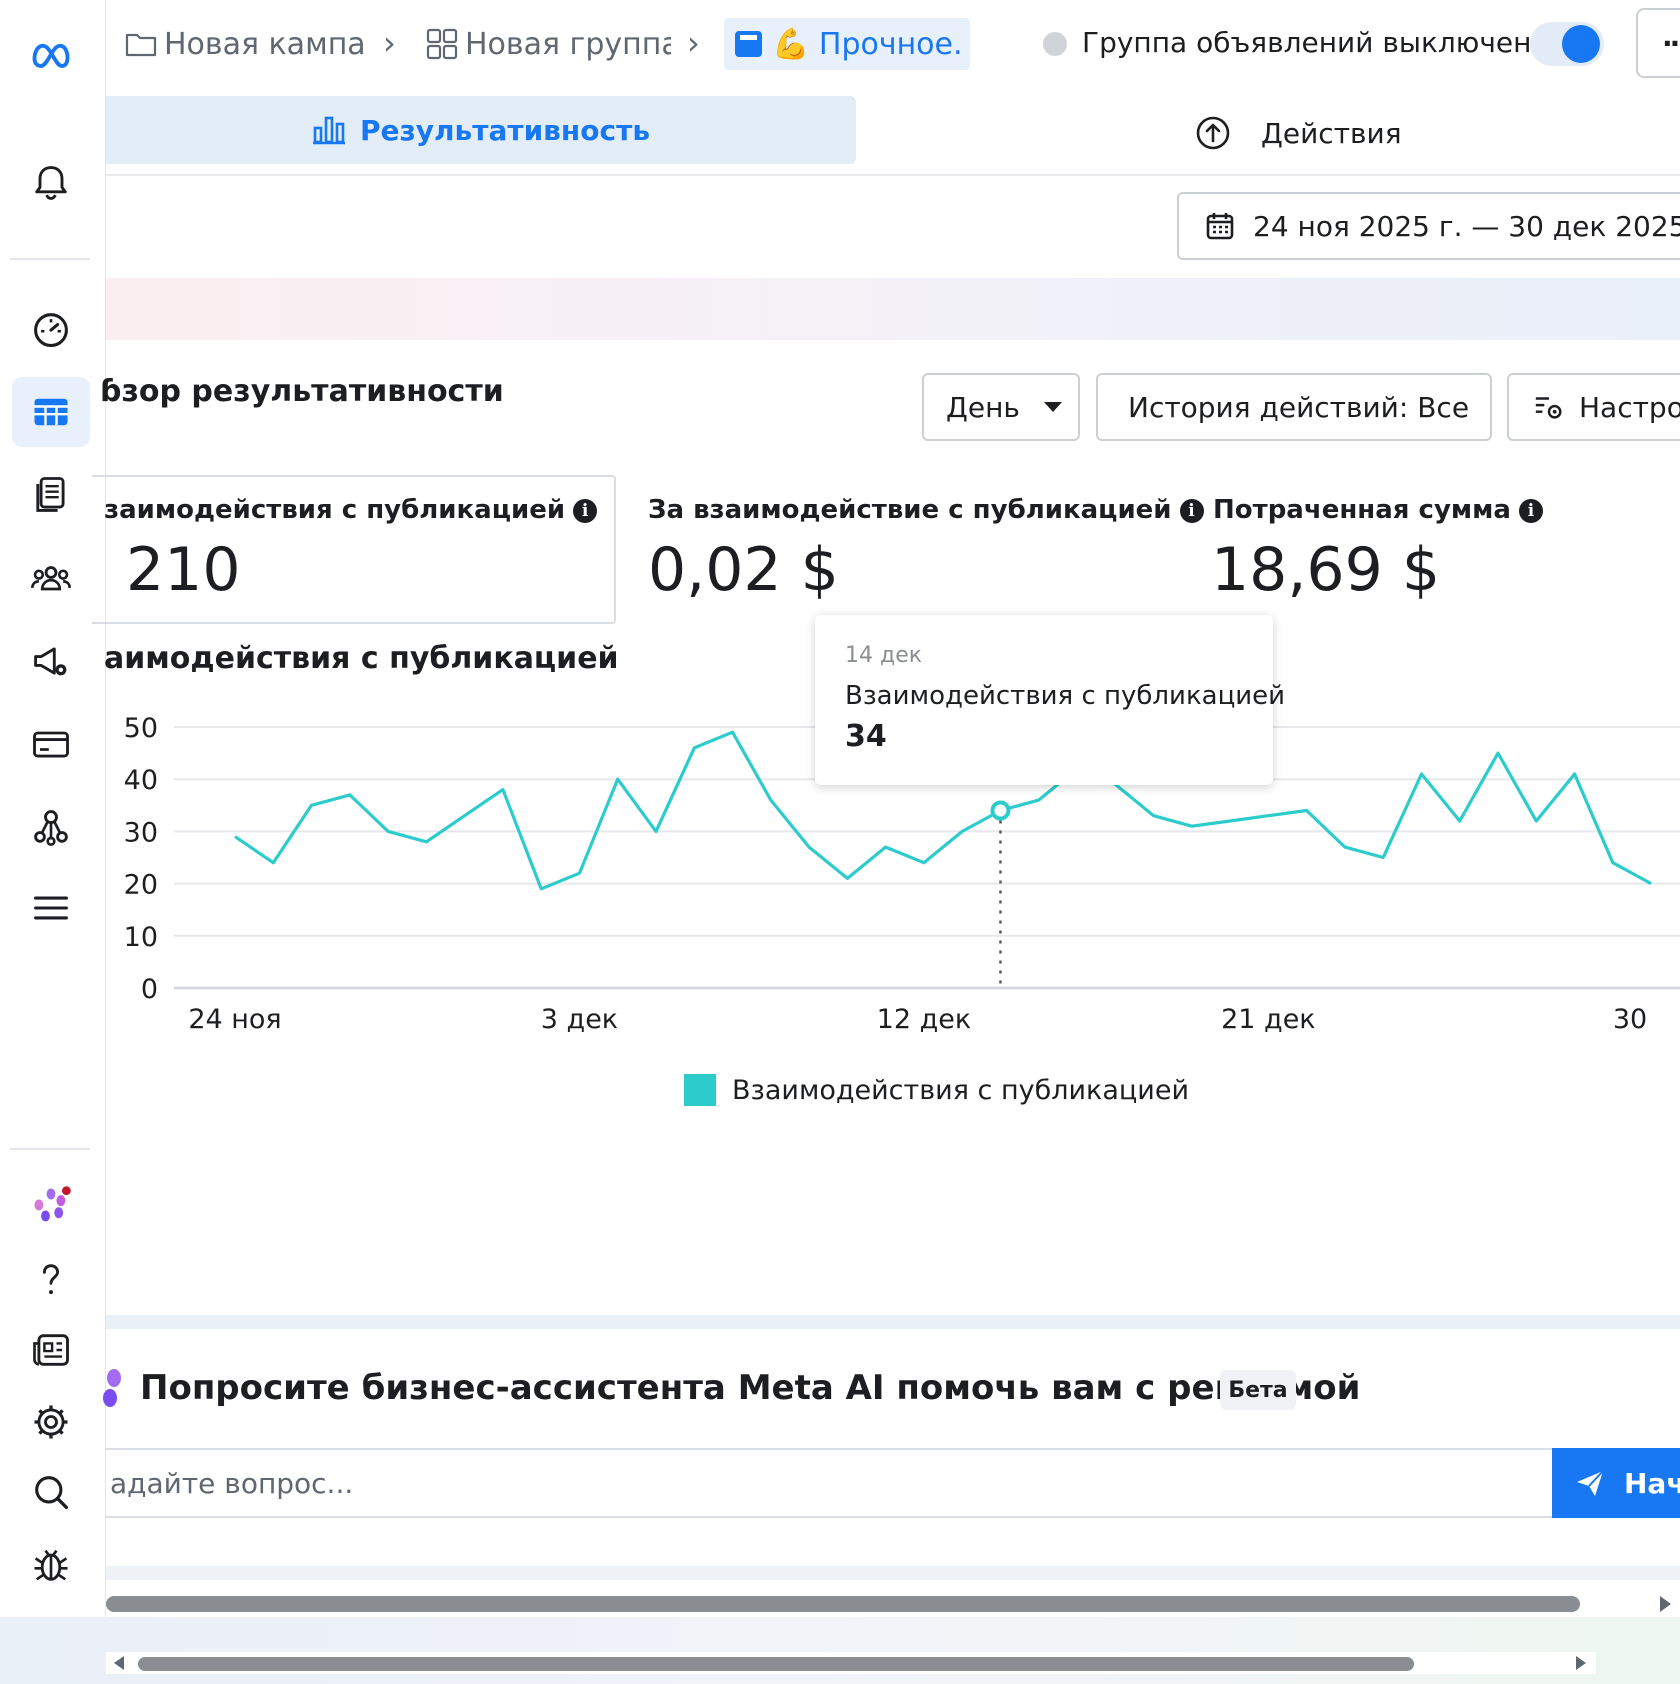 This screenshot has height=1684, width=1680. What do you see at coordinates (871, 44) in the screenshot?
I see `breadcrumb-ad-label: 💪 Прочное. У` at bounding box center [871, 44].